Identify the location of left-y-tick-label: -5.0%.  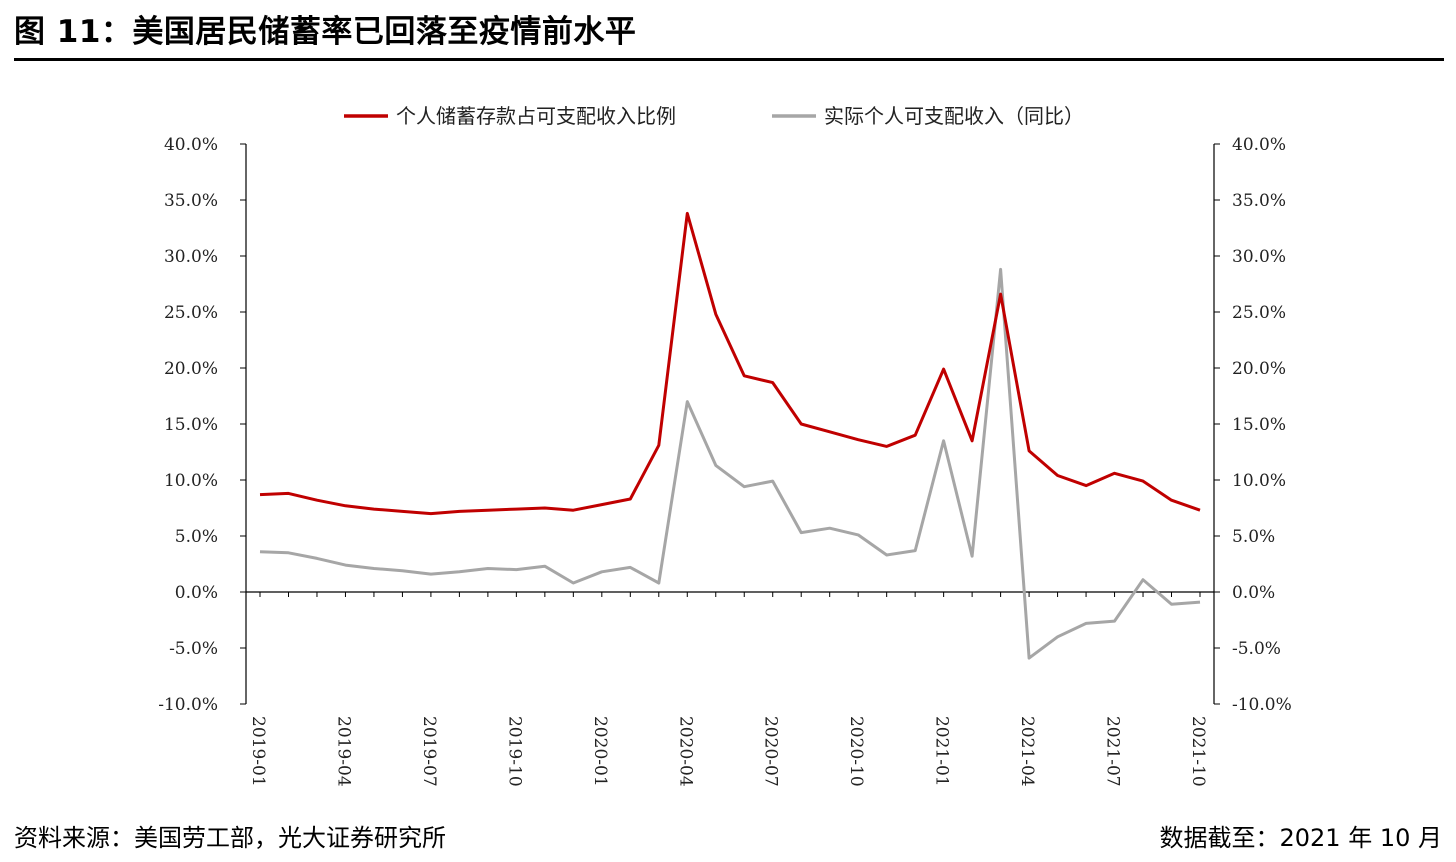
(193, 649).